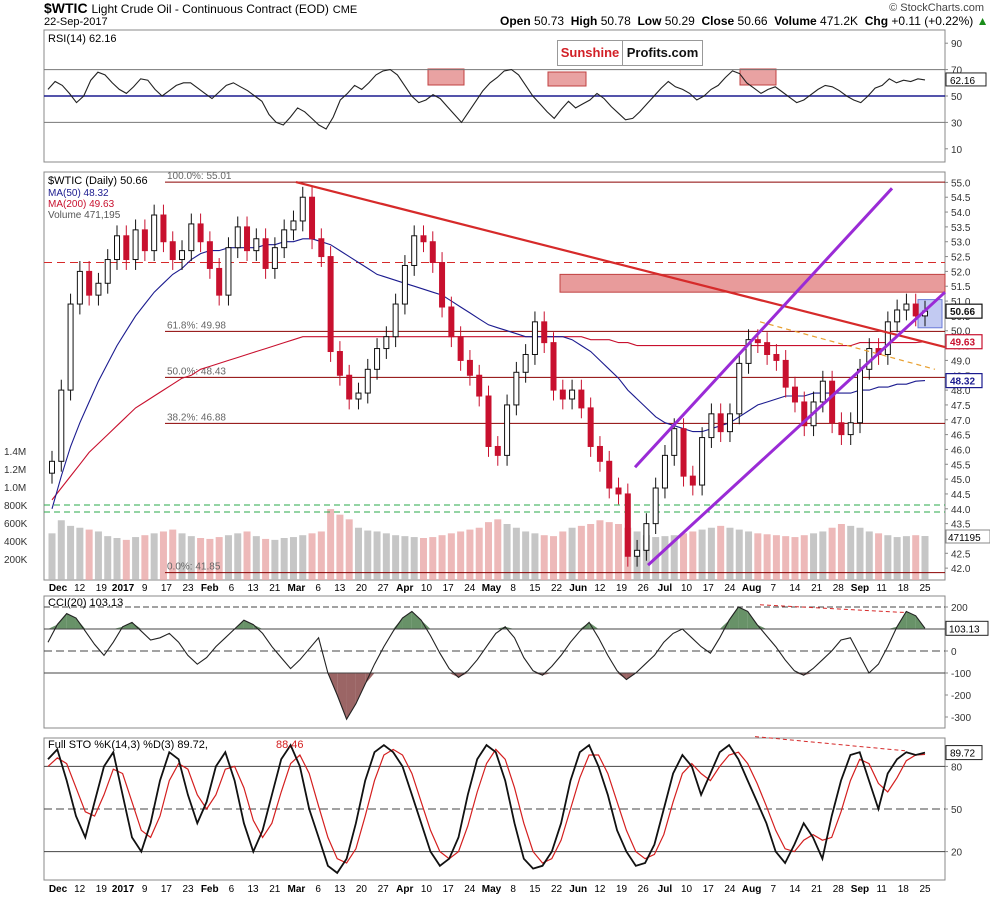 The width and height of the screenshot is (990, 897). Describe the element at coordinates (58, 588) in the screenshot. I see `price-x-tick-label: Dec` at that location.